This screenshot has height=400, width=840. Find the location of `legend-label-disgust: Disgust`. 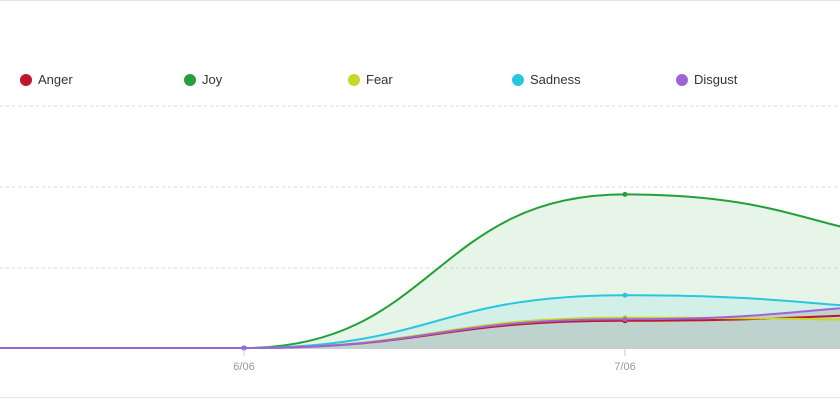

legend-label-disgust: Disgust is located at coordinates (716, 79).